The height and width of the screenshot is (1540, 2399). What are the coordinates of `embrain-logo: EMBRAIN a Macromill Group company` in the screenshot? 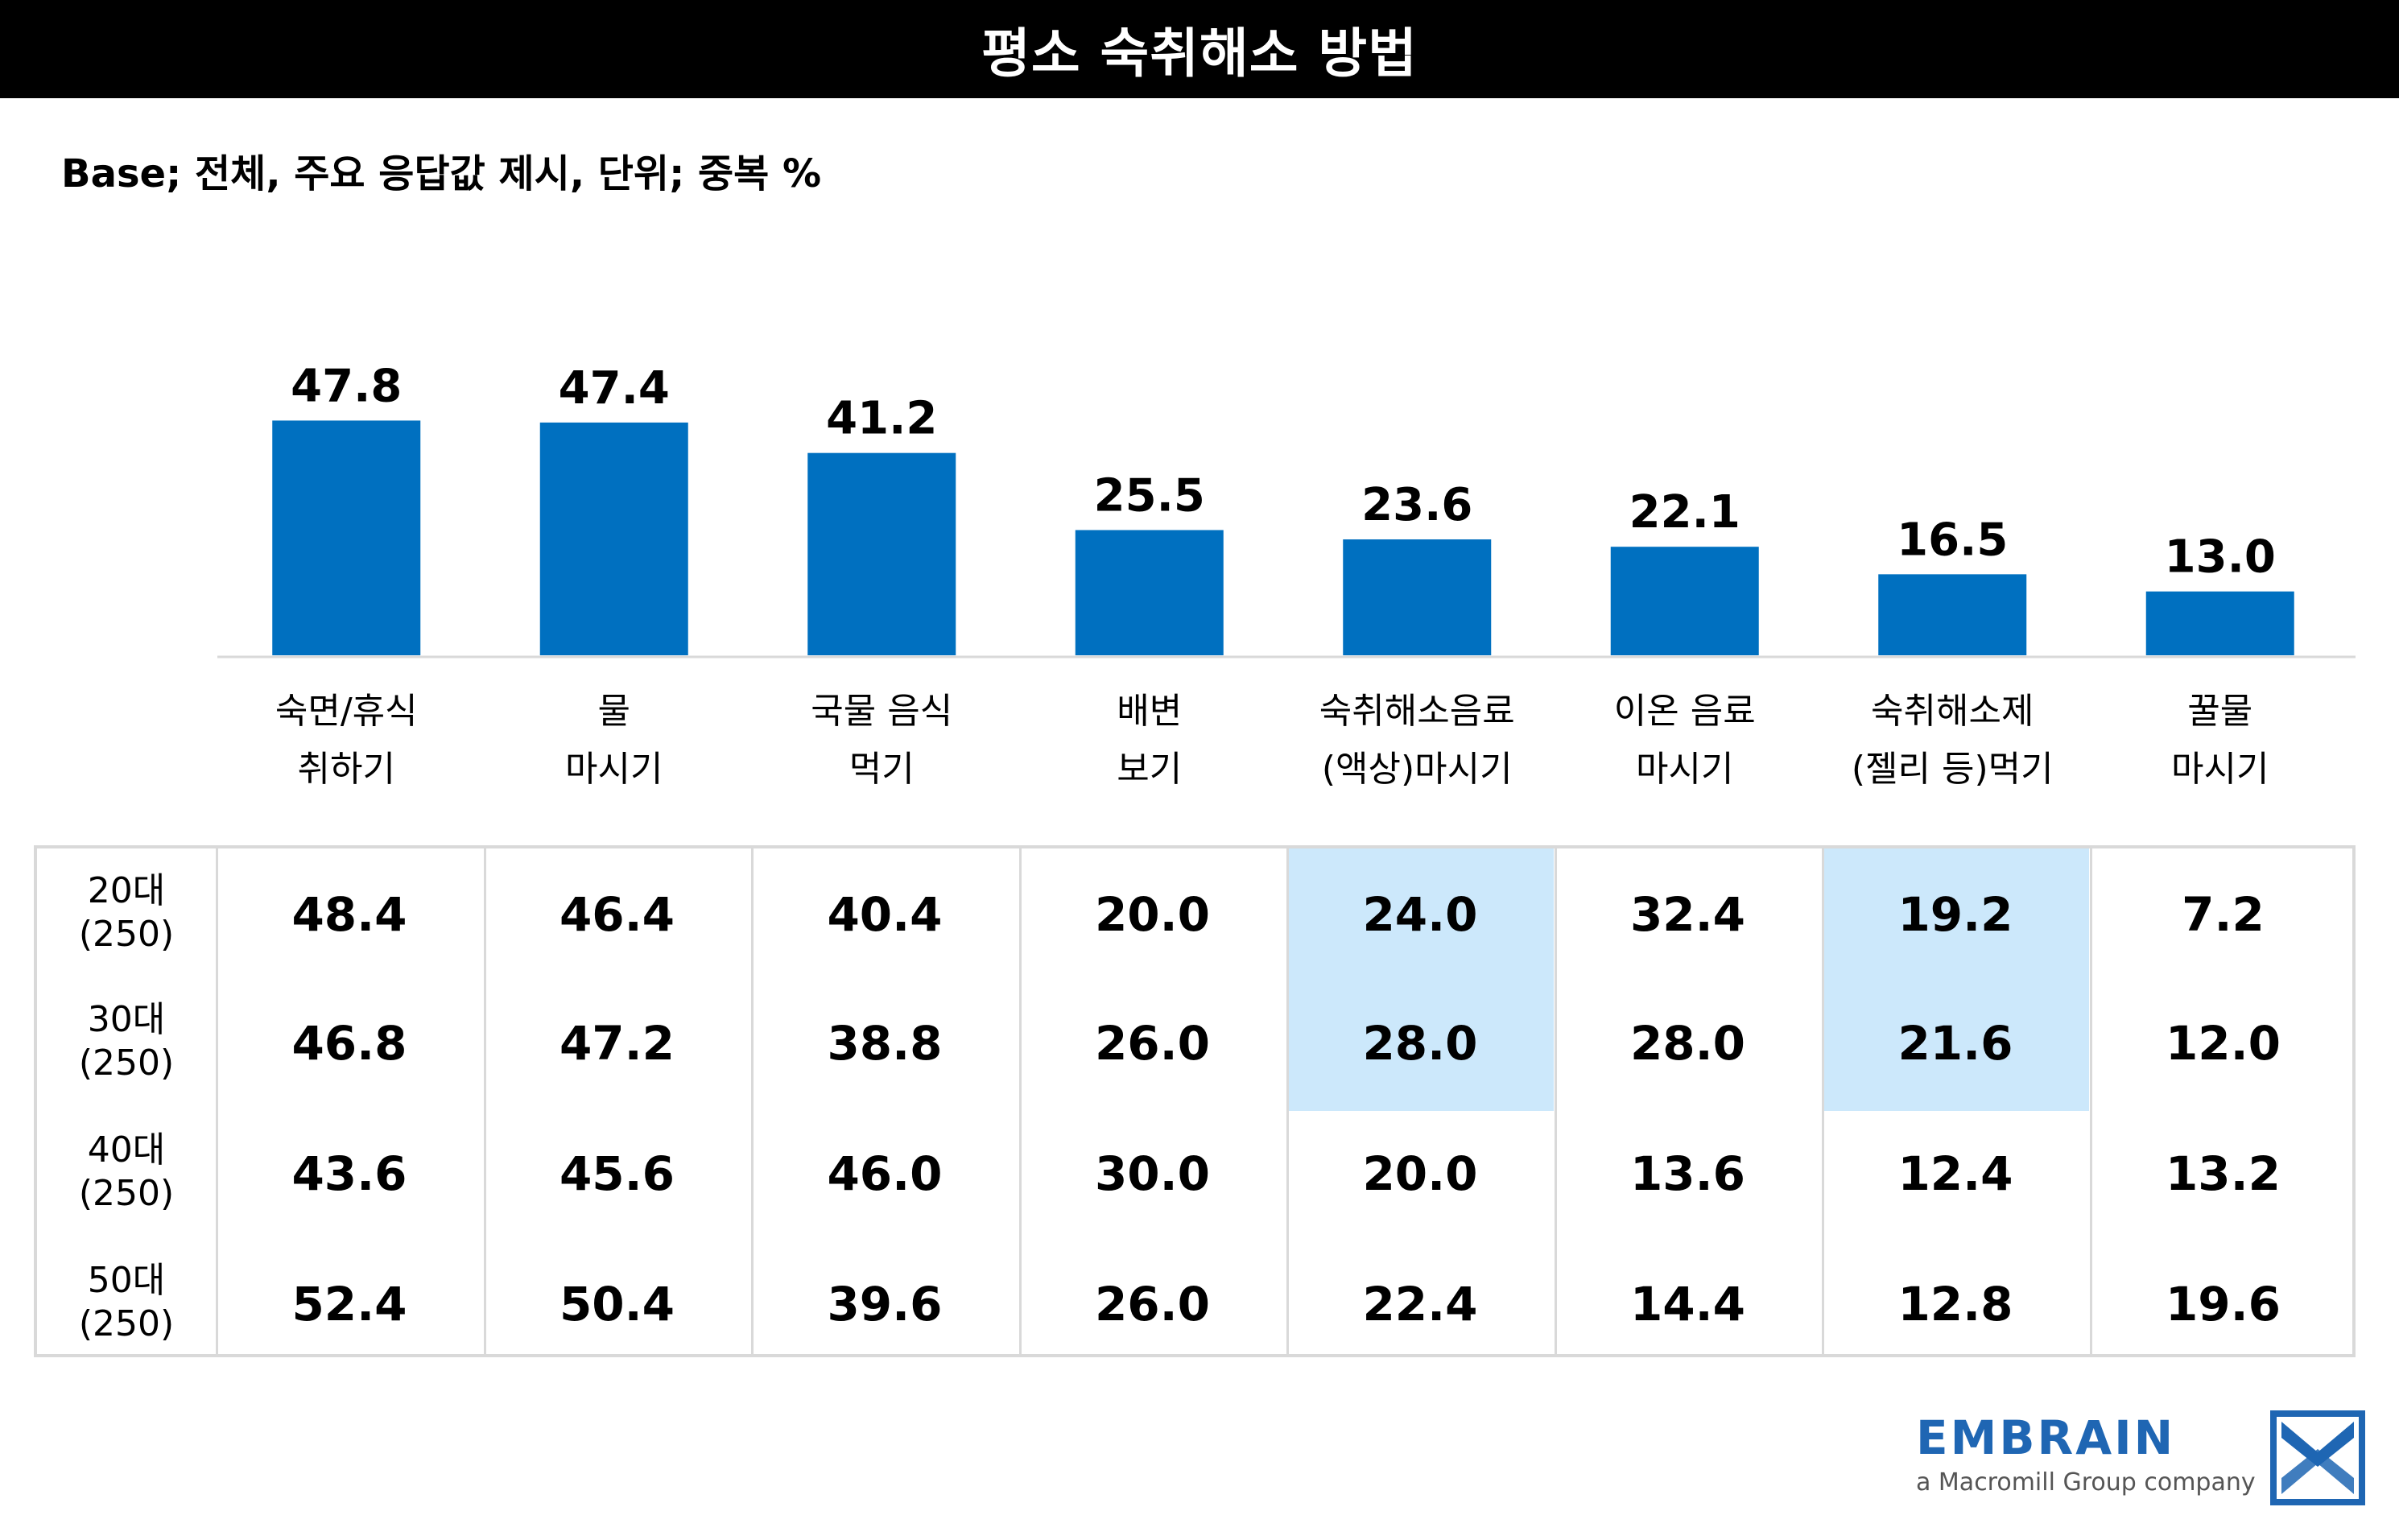 It's located at (2141, 1462).